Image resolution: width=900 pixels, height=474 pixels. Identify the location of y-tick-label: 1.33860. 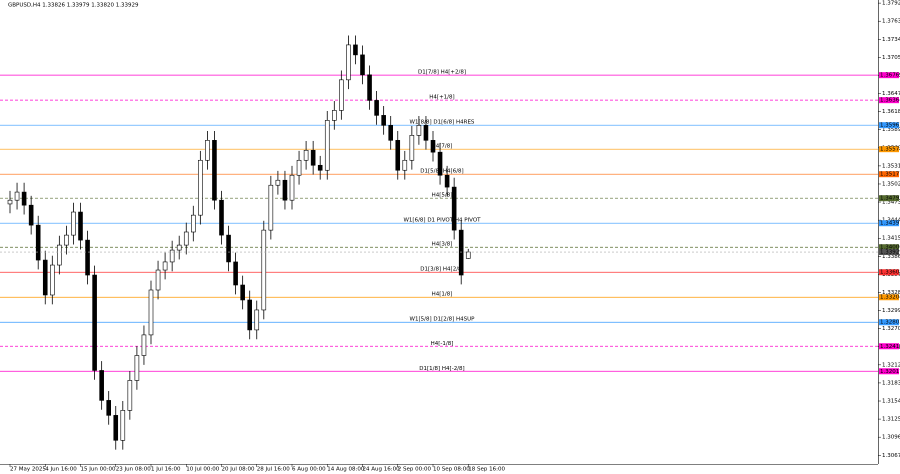
(891, 257).